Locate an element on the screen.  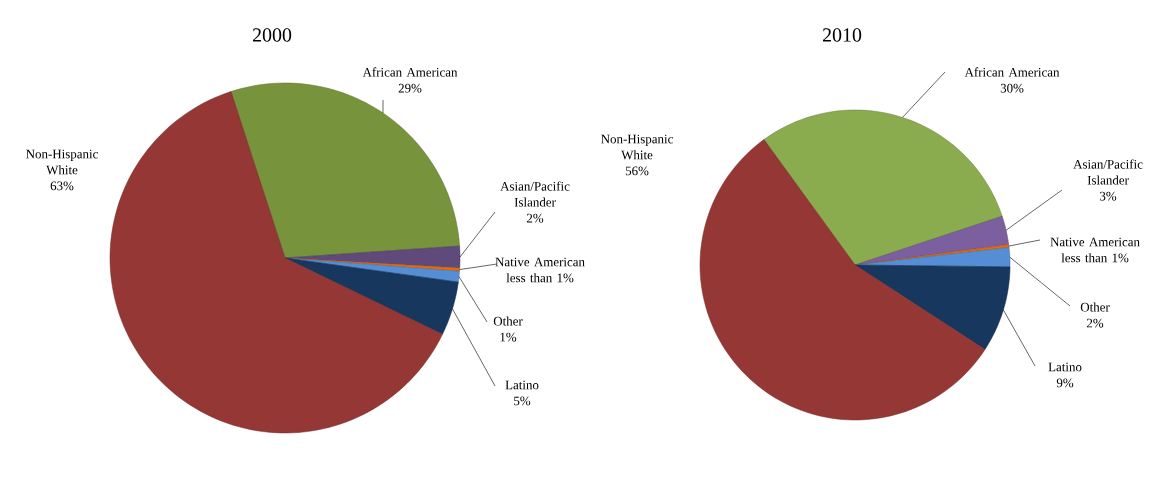
data-label: 63% is located at coordinates (62, 186).